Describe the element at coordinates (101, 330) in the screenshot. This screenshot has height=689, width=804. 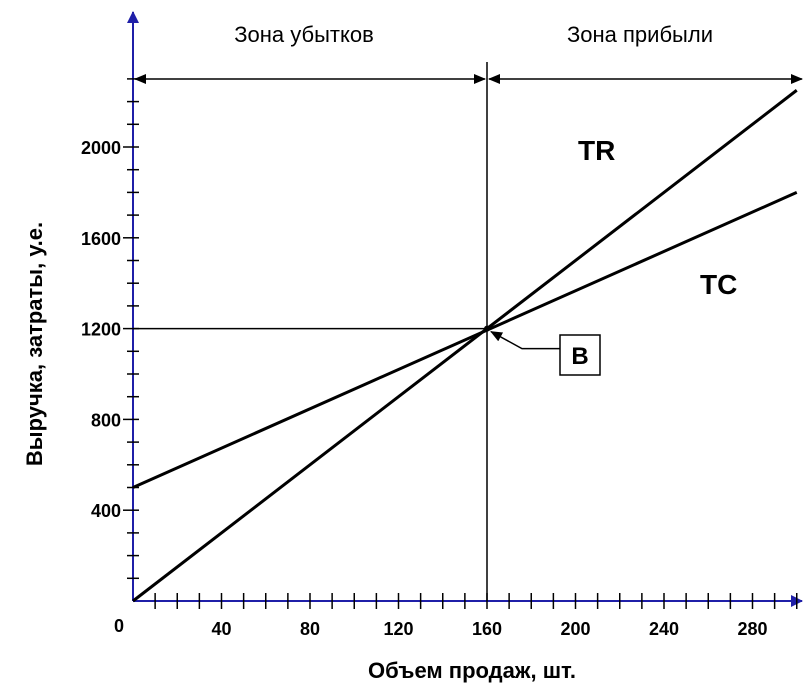
I see `y-tick-label: 1200` at that location.